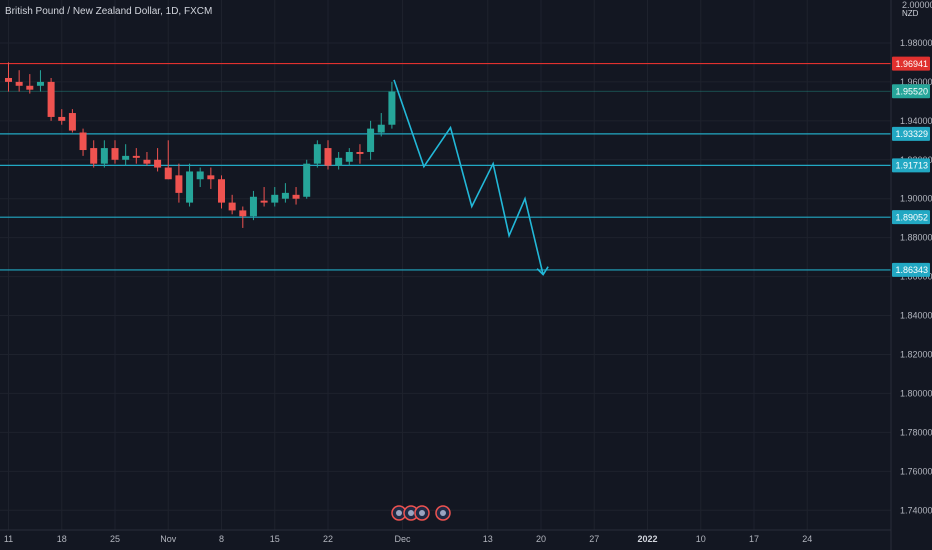 The width and height of the screenshot is (932, 550). I want to click on y-tick-label: 1.90000, so click(916, 199).